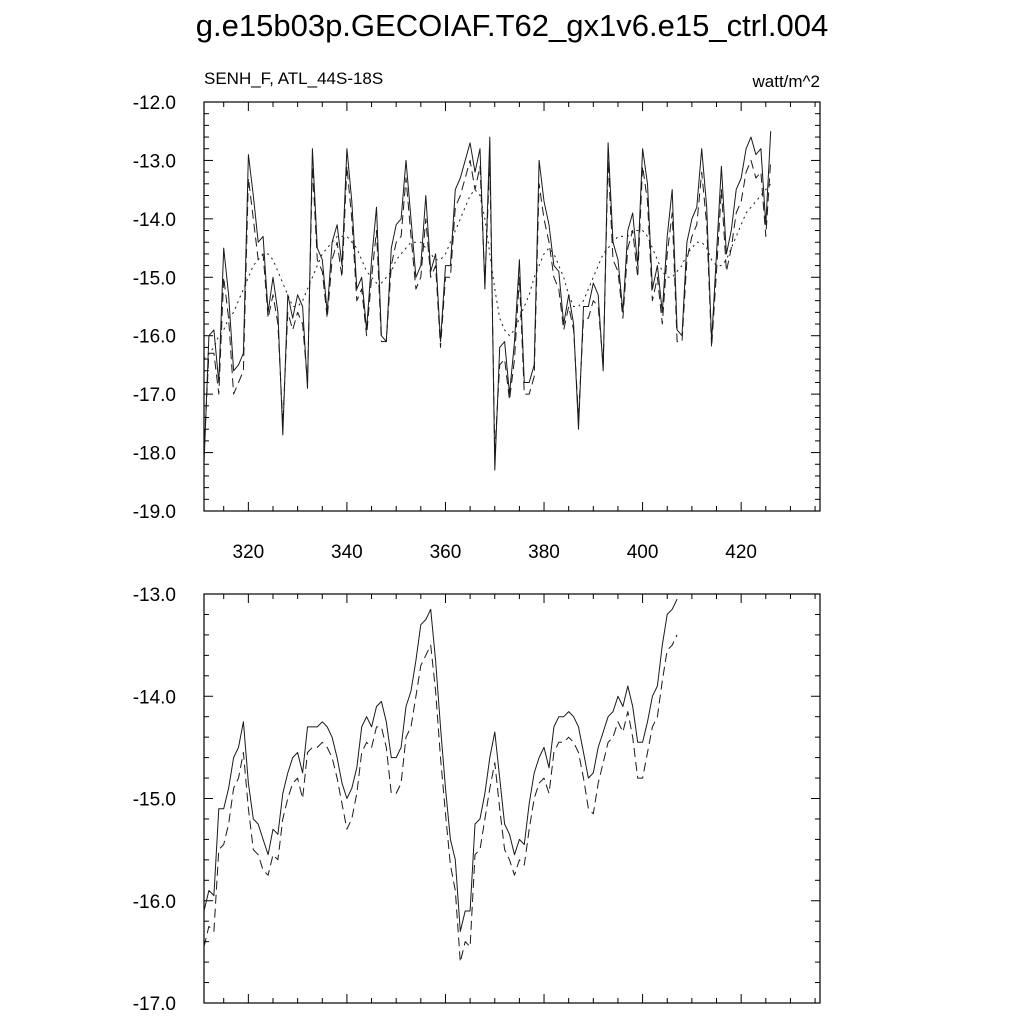  Describe the element at coordinates (544, 552) in the screenshot. I see `x-tick-label: 380` at that location.